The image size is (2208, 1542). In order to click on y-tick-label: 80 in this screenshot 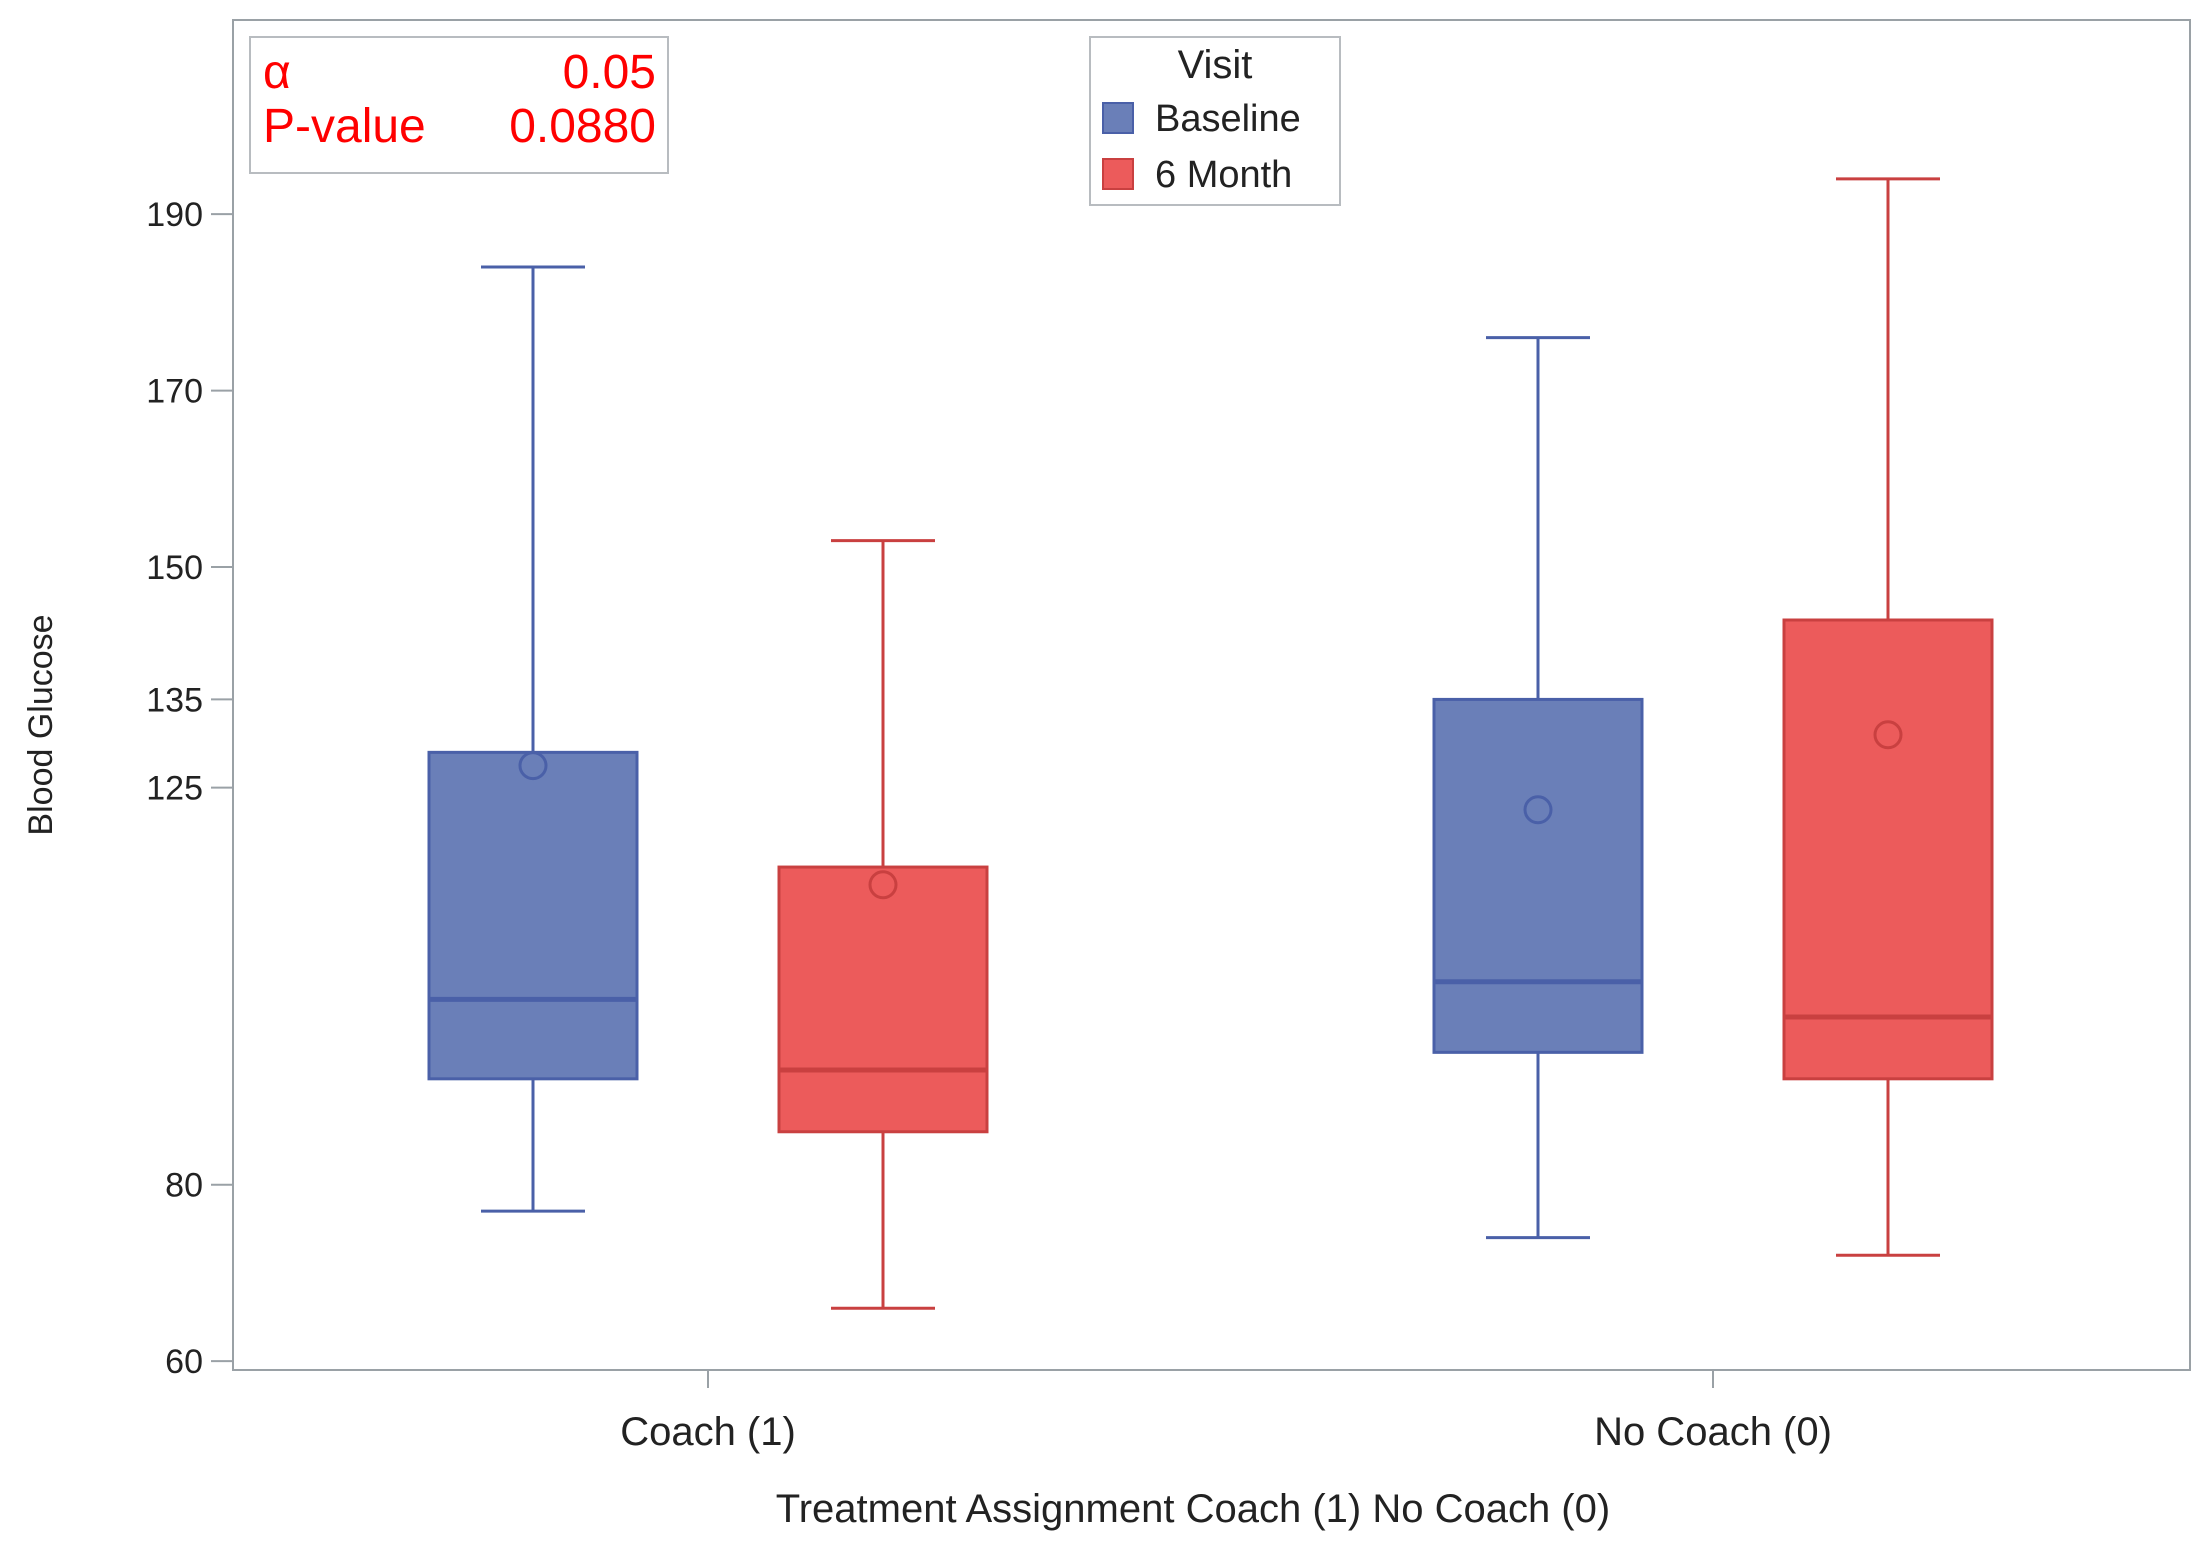, I will do `click(184, 1186)`.